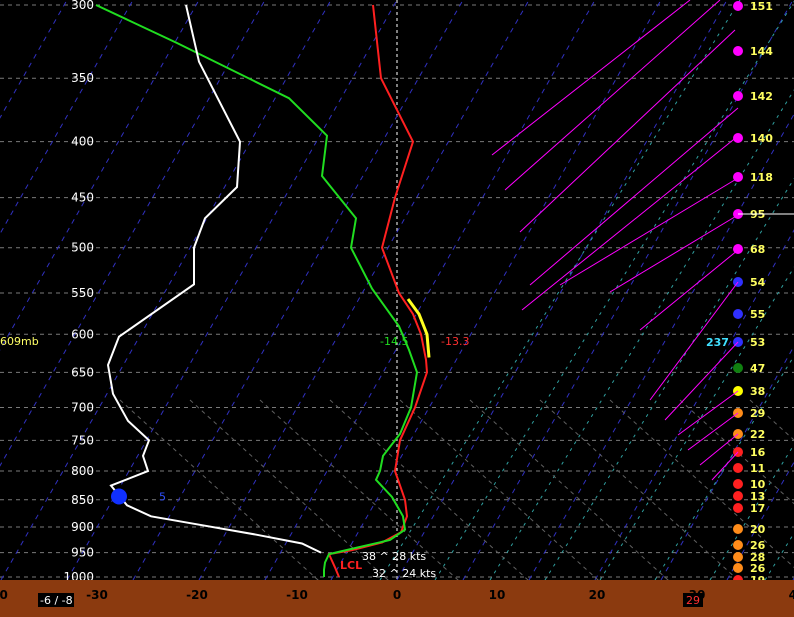 The height and width of the screenshot is (617, 794). I want to click on pressure-tick-label: 550, so click(82, 293).